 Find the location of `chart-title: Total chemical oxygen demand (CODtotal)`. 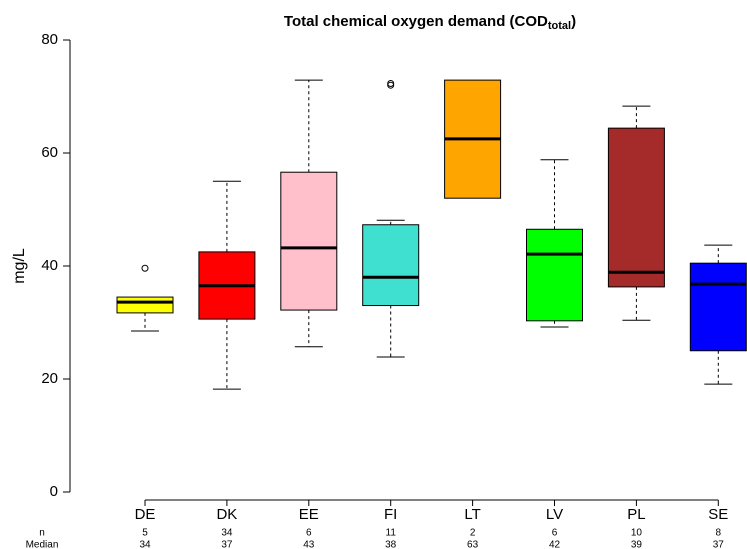

chart-title: Total chemical oxygen demand (CODtotal) is located at coordinates (430, 22).